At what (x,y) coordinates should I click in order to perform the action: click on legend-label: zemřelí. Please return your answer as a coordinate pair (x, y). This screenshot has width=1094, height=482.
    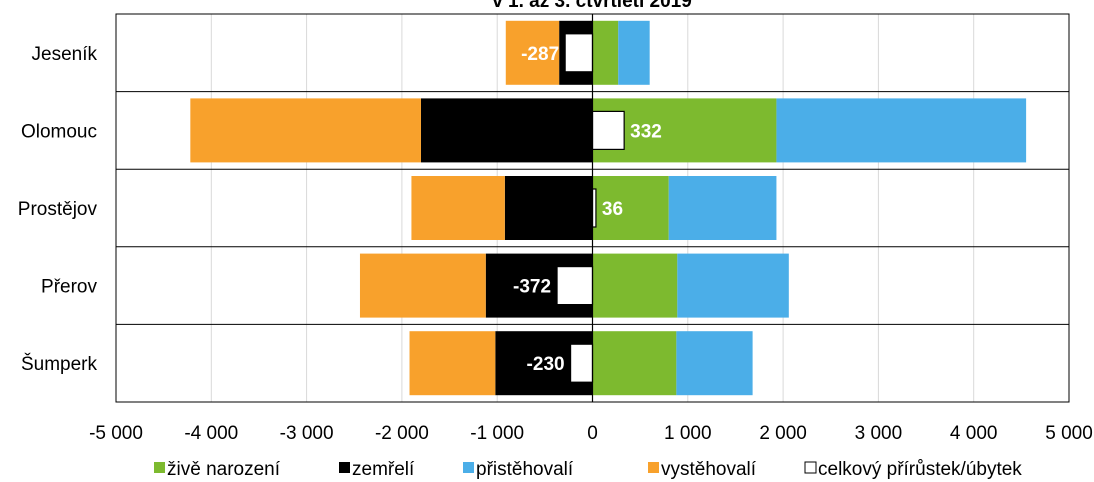
    Looking at the image, I should click on (383, 469).